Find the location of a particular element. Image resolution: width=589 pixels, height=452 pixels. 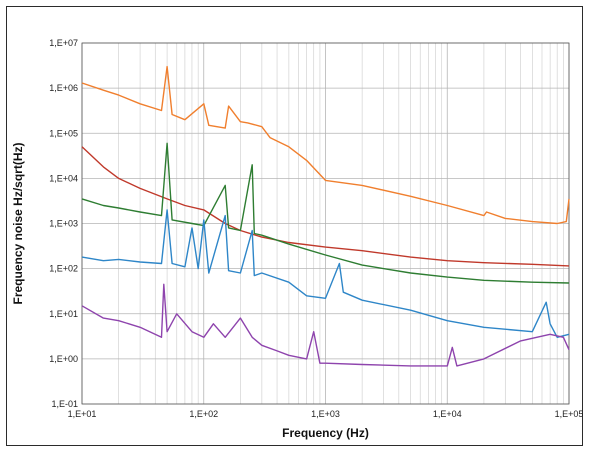

y-tick-label: 1,E+07 is located at coordinates (63, 43).